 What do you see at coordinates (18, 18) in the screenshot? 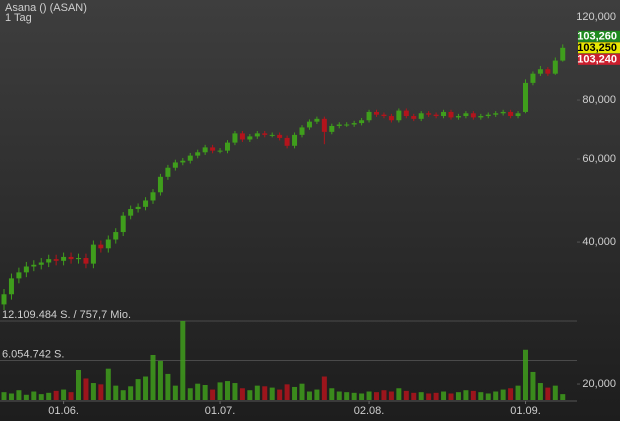
I see `interval-label: 1 Tag` at bounding box center [18, 18].